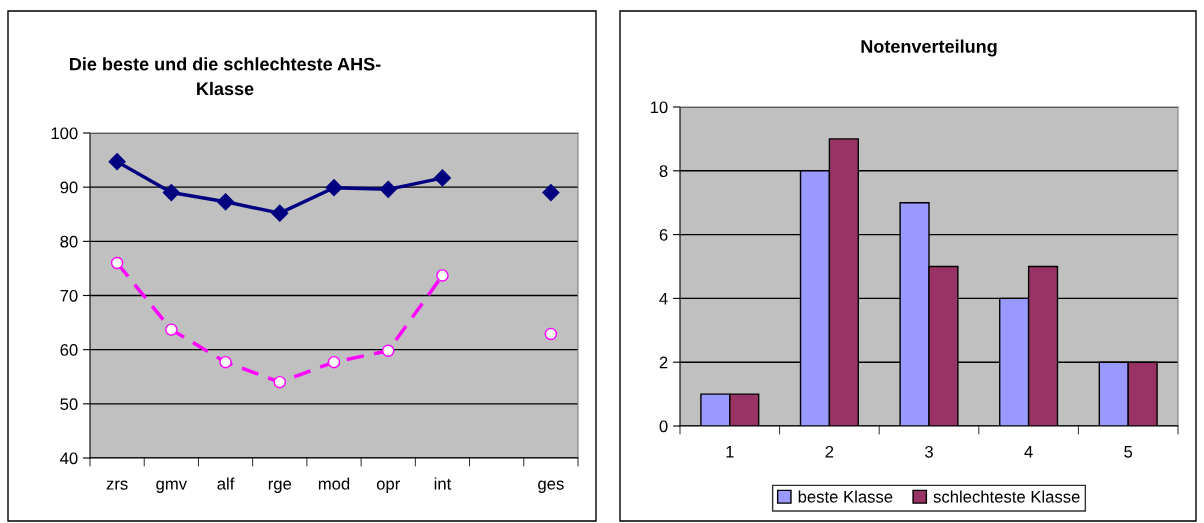  What do you see at coordinates (334, 483) in the screenshot?
I see `x-tick-label: mod` at bounding box center [334, 483].